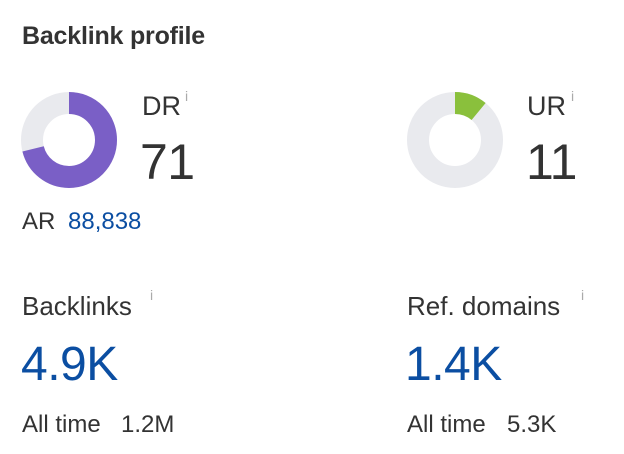 Image resolution: width=624 pixels, height=454 pixels. Describe the element at coordinates (113, 36) in the screenshot. I see `widget-title: Backlink profile` at that location.